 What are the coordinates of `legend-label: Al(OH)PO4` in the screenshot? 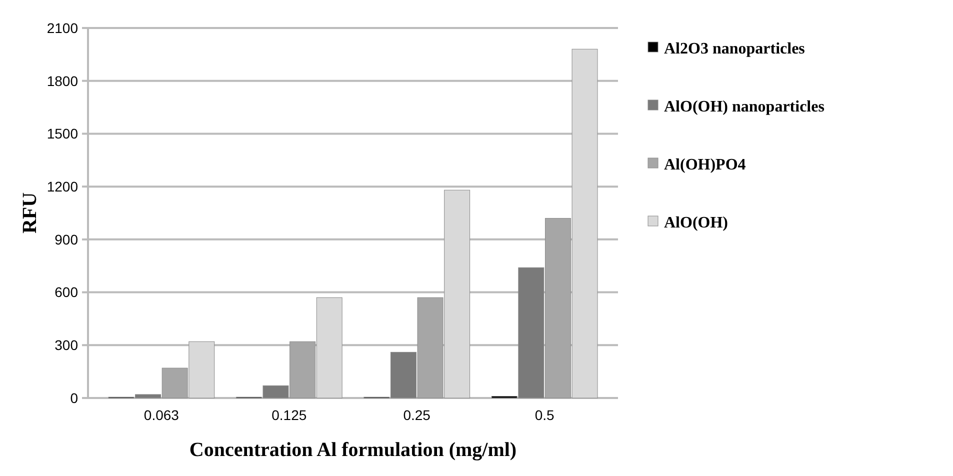 It's located at (705, 165).